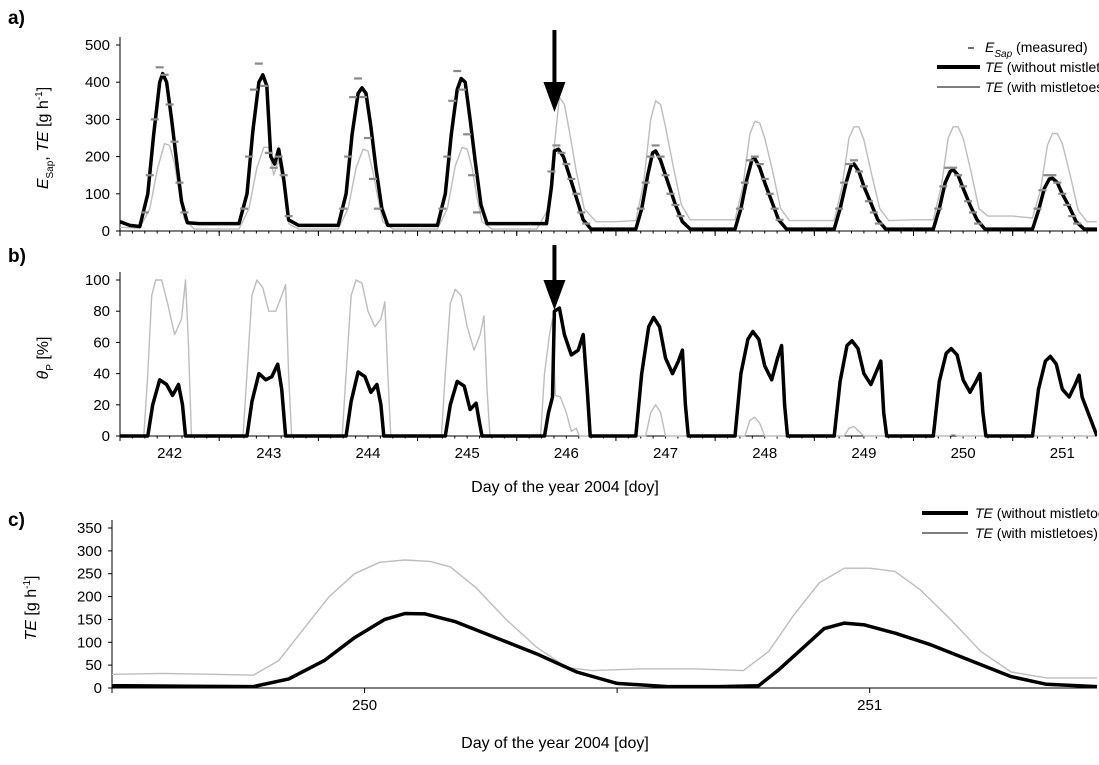 This screenshot has width=1099, height=765. I want to click on panel-label: a), so click(16, 18).